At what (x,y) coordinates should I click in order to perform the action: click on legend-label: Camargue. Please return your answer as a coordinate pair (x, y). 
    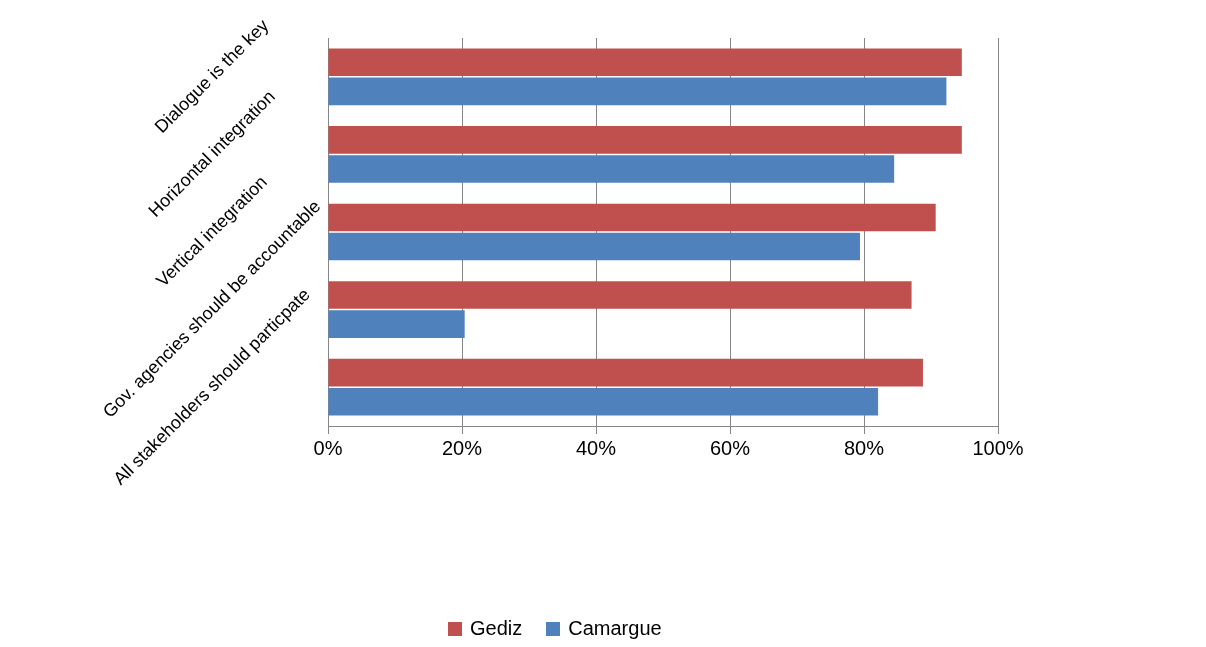
    Looking at the image, I should click on (615, 628).